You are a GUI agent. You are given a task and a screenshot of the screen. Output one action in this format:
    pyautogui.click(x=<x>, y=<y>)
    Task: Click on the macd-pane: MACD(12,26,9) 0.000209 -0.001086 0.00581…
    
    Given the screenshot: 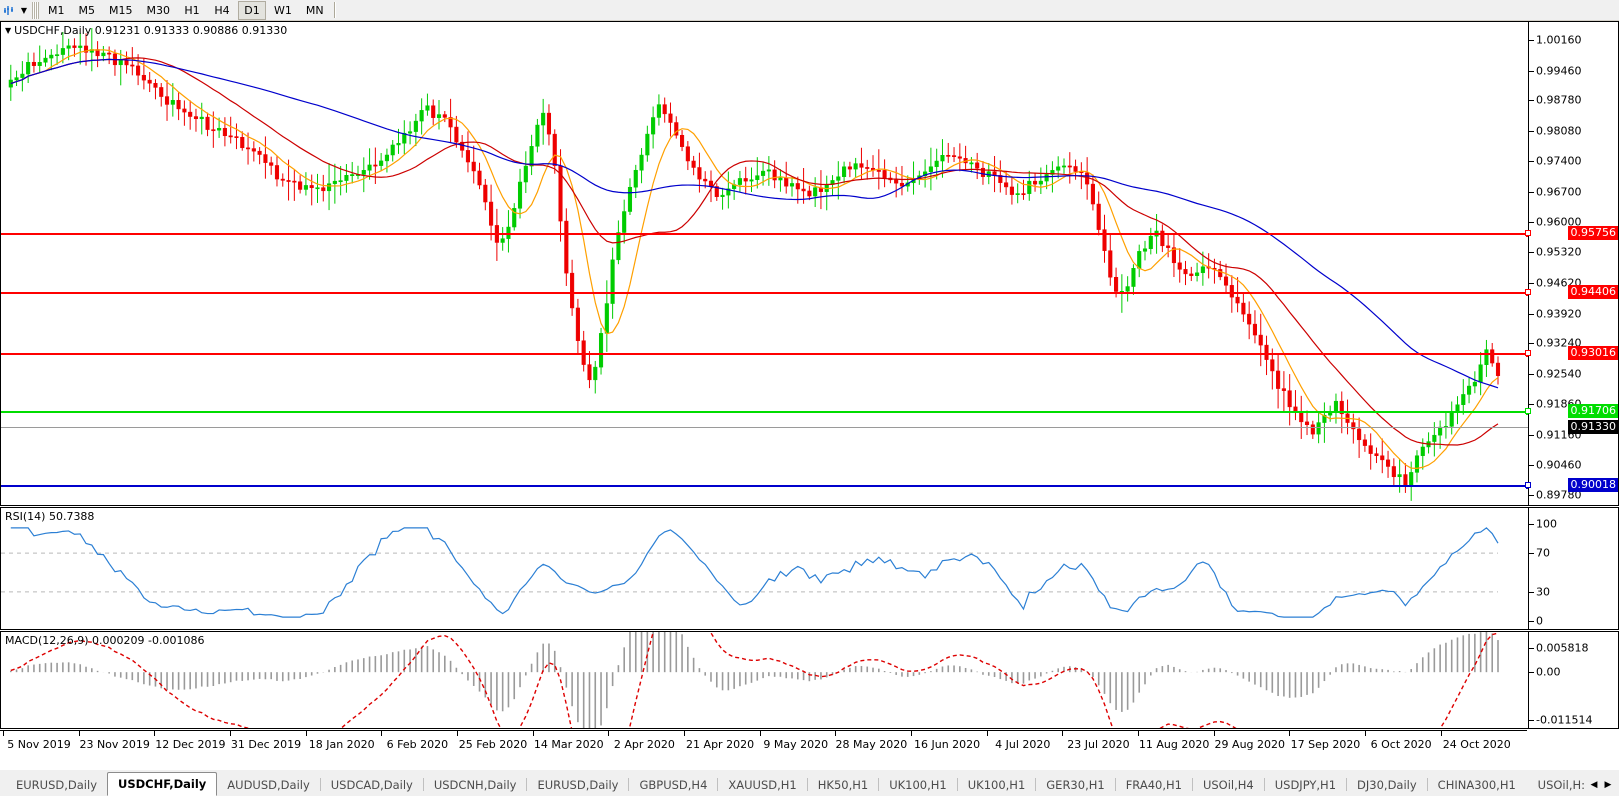 What is the action you would take?
    pyautogui.click(x=809, y=680)
    